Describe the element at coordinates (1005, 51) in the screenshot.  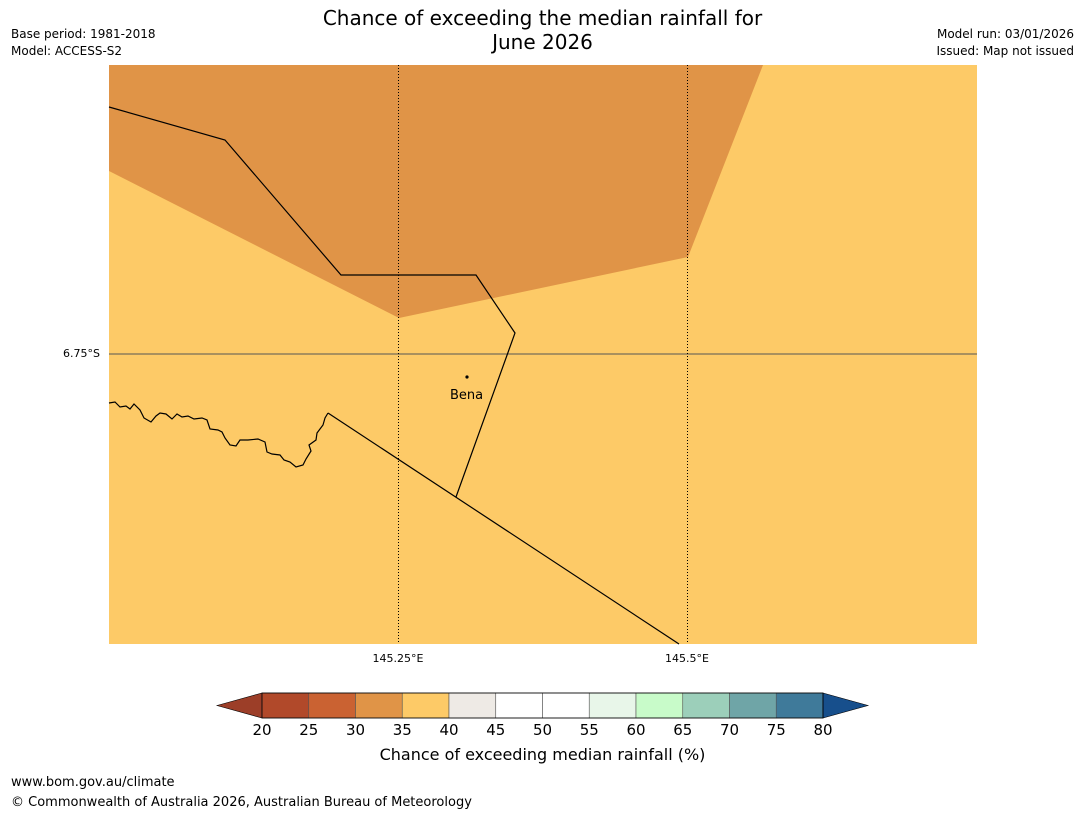
I see `issued-status: Issued: Map not issued` at that location.